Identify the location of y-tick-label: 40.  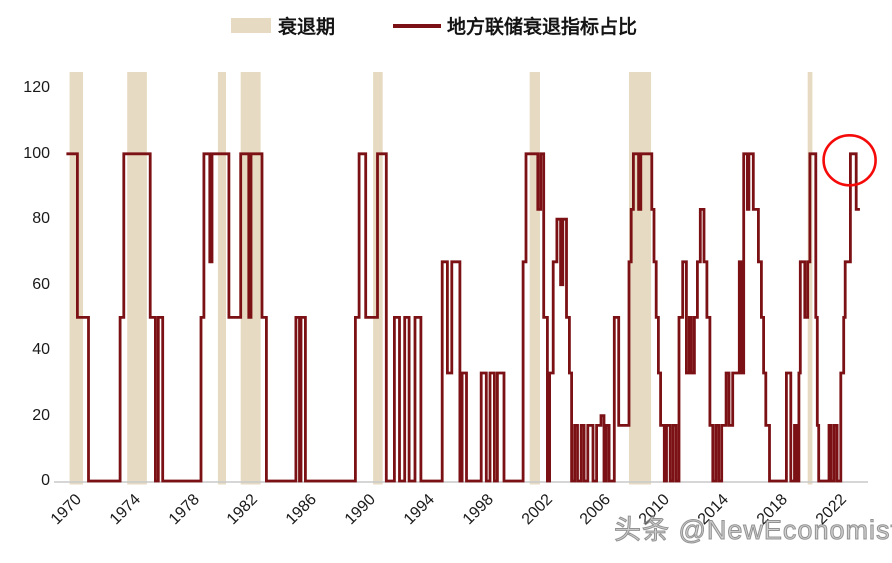
(41, 350).